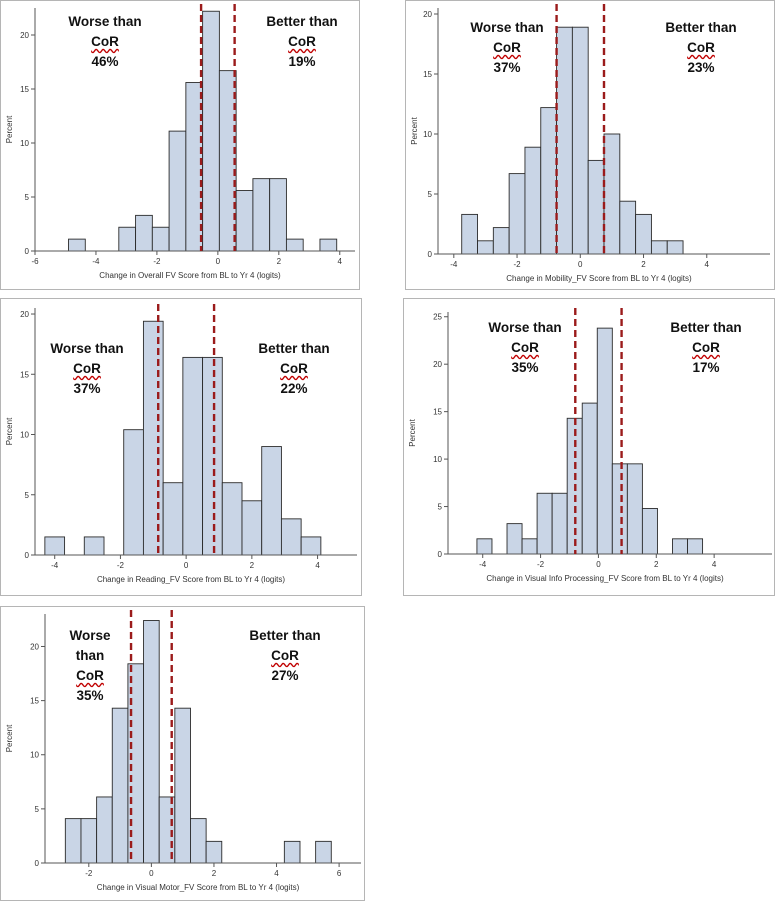 The height and width of the screenshot is (901, 775). I want to click on better-percent: 19%, so click(302, 61).